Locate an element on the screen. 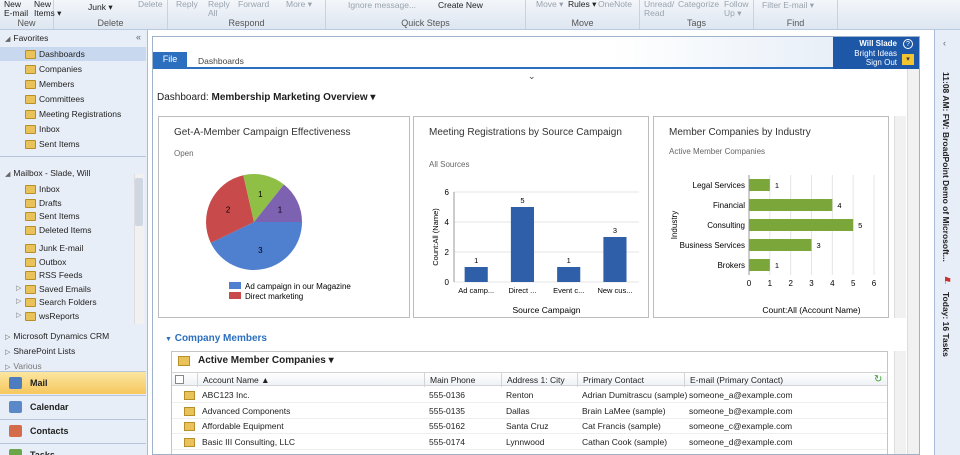 The image size is (960, 455). unread-read-button: Unread/ Read is located at coordinates (659, 9).